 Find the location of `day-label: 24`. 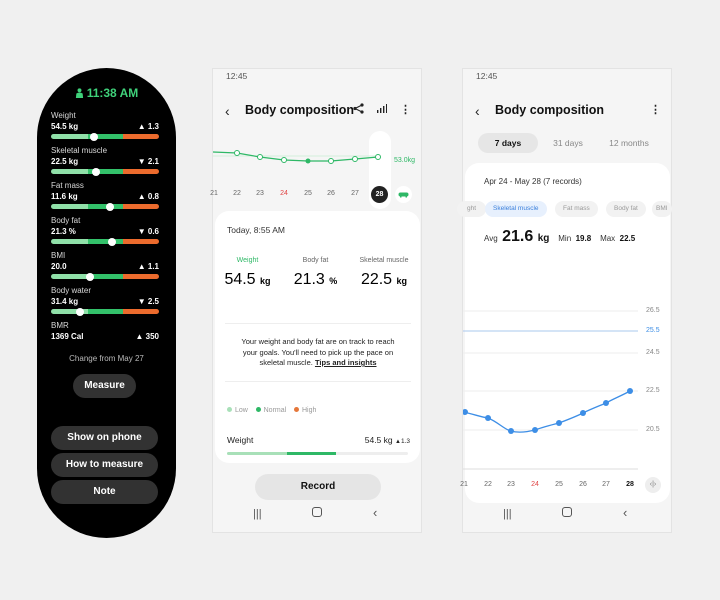

day-label: 24 is located at coordinates (284, 193).